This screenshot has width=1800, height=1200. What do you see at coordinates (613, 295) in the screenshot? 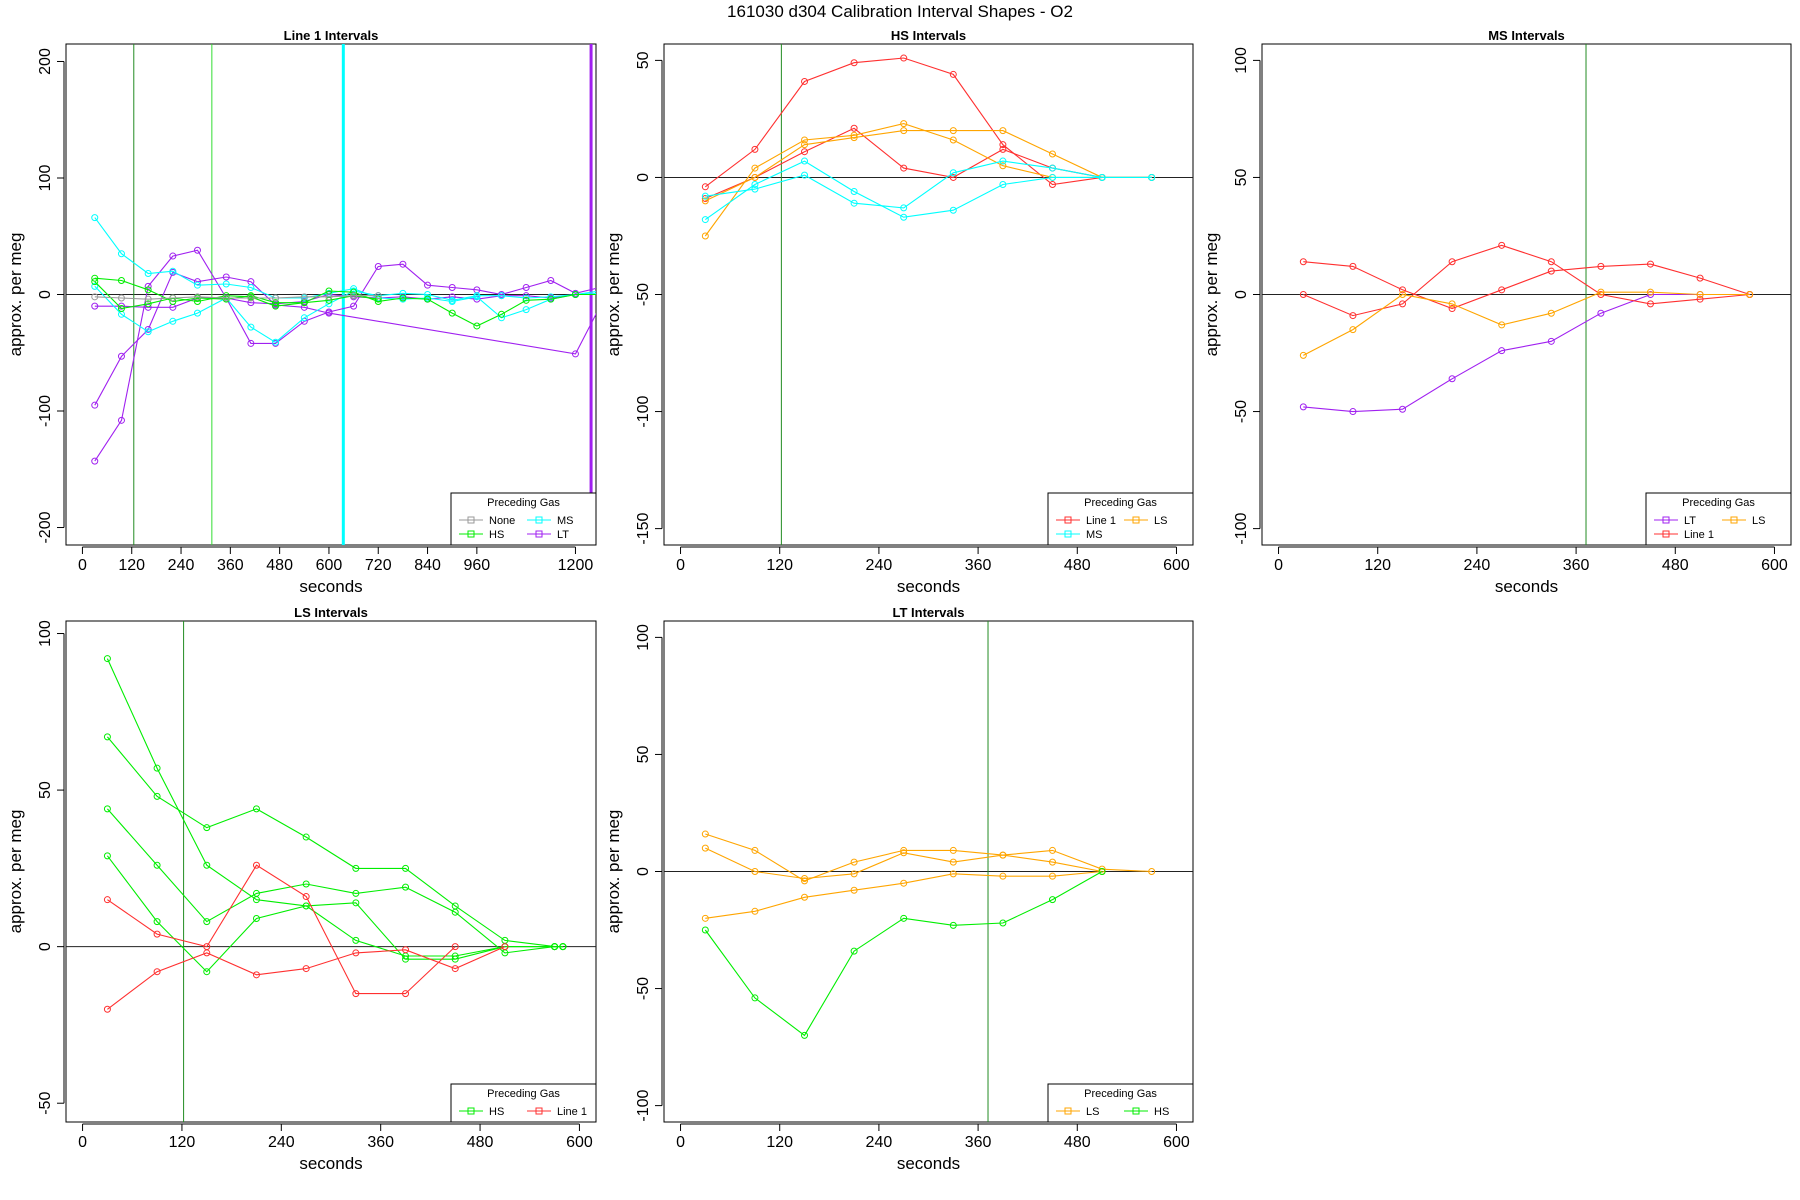
I see `y-axis-label: approx. per meg` at bounding box center [613, 295].